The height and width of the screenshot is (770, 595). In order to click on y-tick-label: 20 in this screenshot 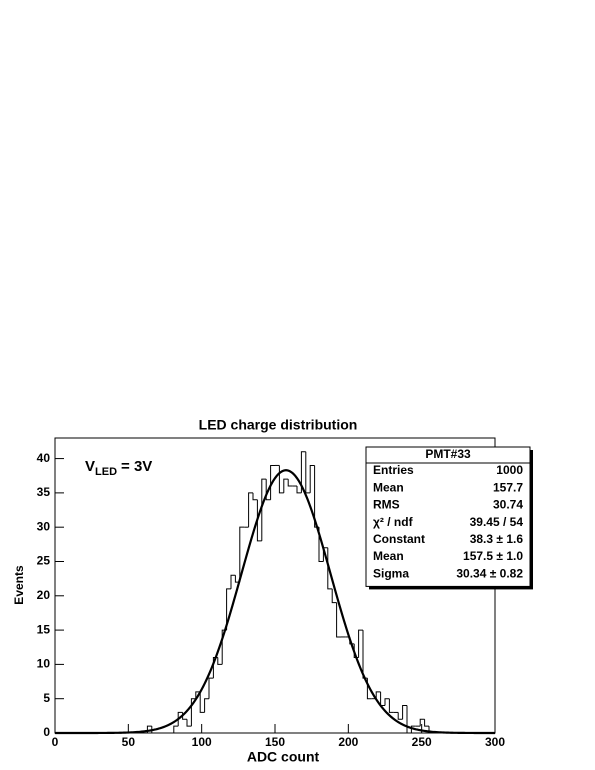, I will do `click(44, 595)`.